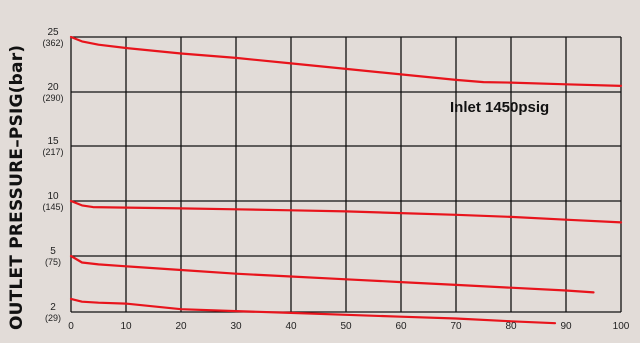 This screenshot has height=343, width=640. Describe the element at coordinates (17, 187) in the screenshot. I see `y-axis-label: OUTLET PRESSURE–PSIG(bar)` at that location.